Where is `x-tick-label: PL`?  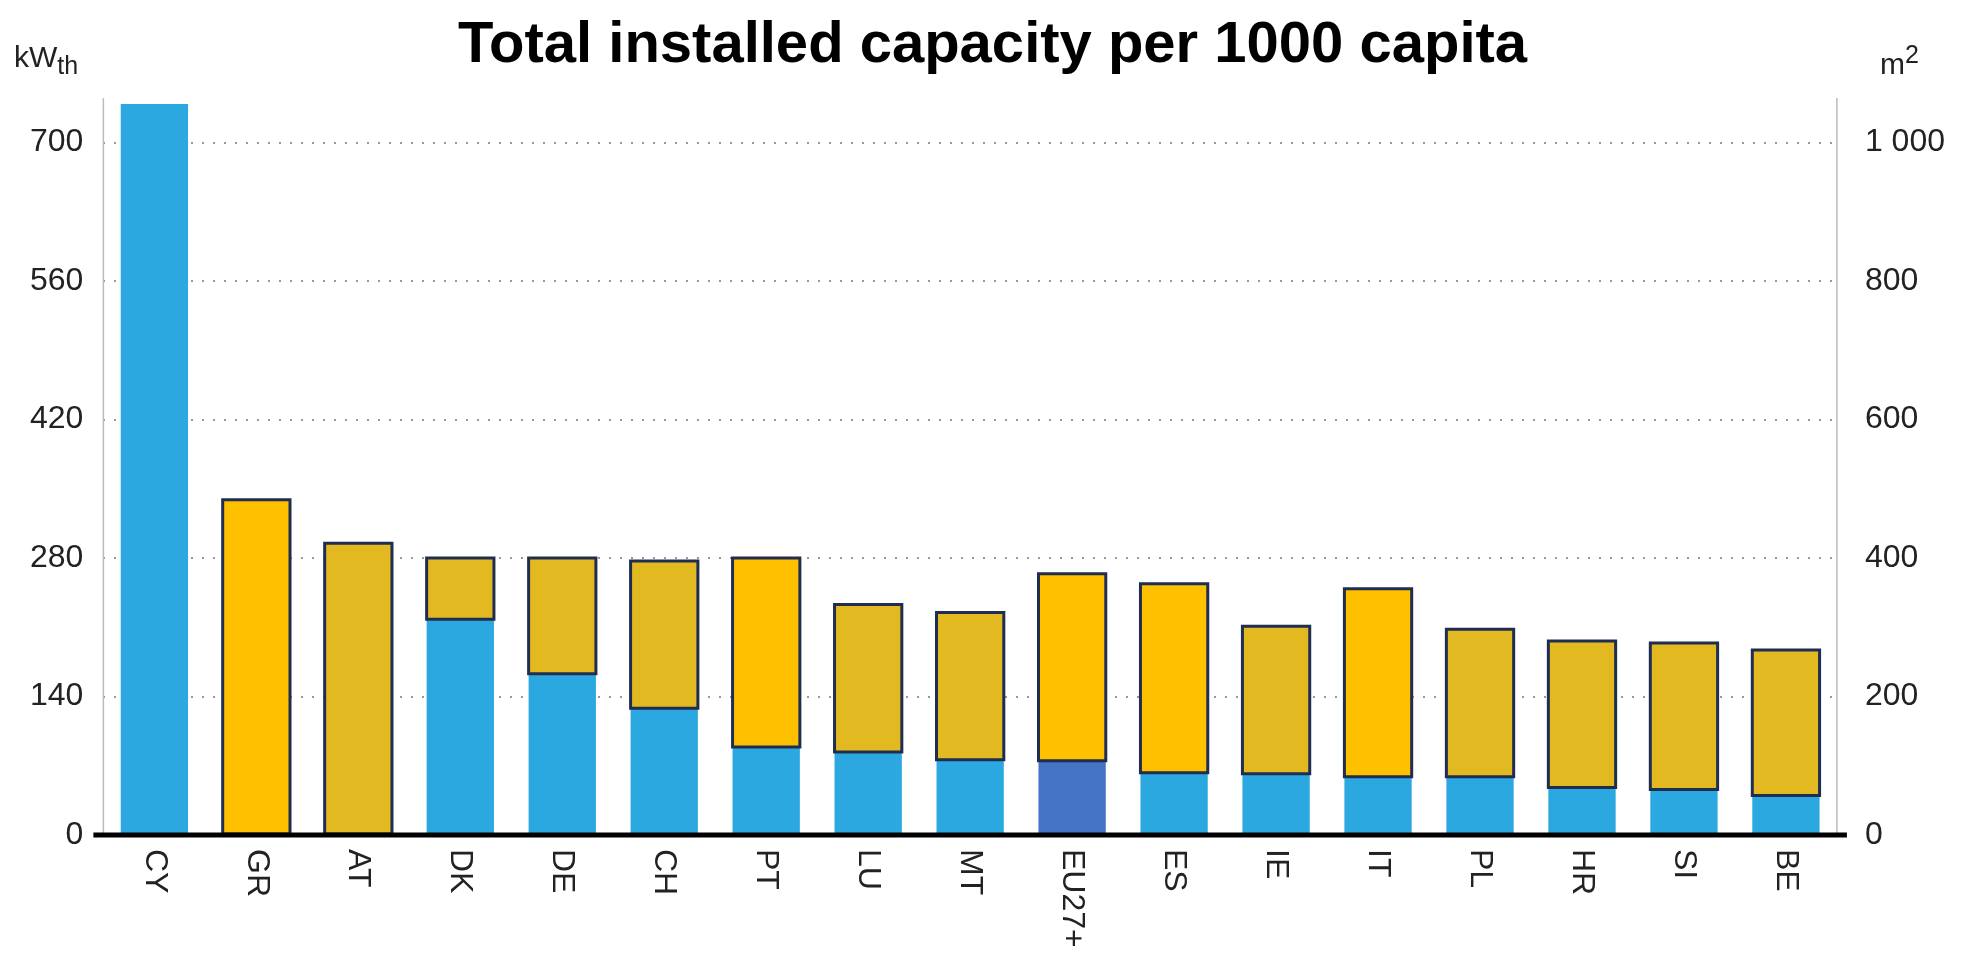 x-tick-label: PL is located at coordinates (1482, 869).